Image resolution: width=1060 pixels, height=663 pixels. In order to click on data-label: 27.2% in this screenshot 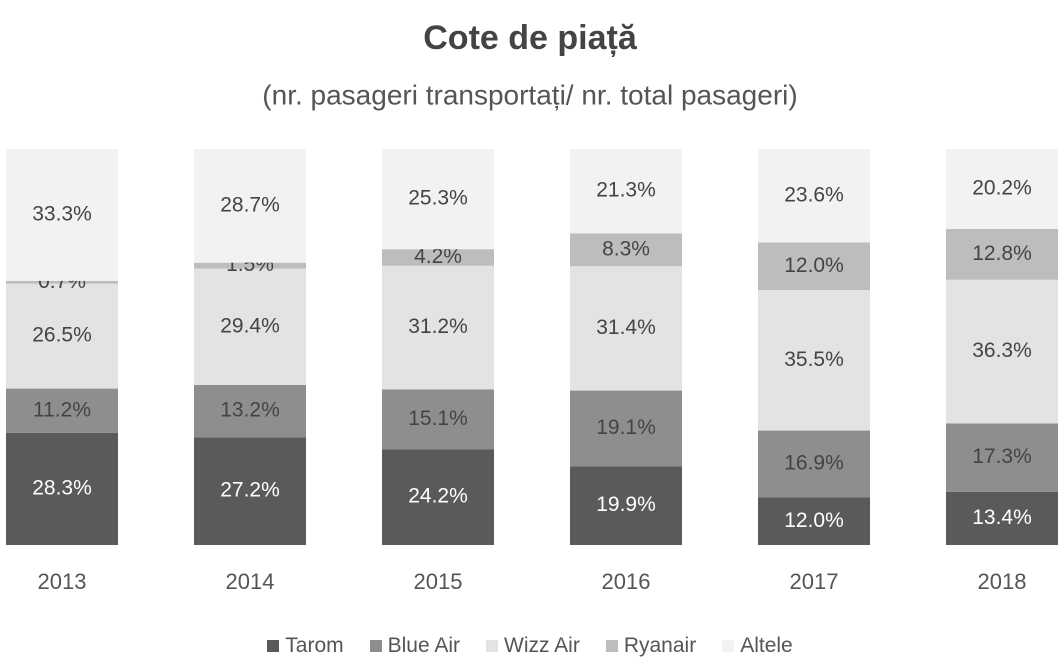, I will do `click(250, 490)`.